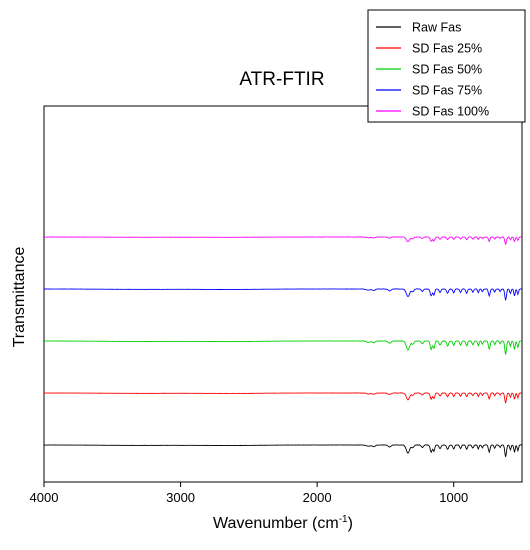 The image size is (530, 550). What do you see at coordinates (450, 112) in the screenshot?
I see `legend-label-5: SD Fas 100%` at bounding box center [450, 112].